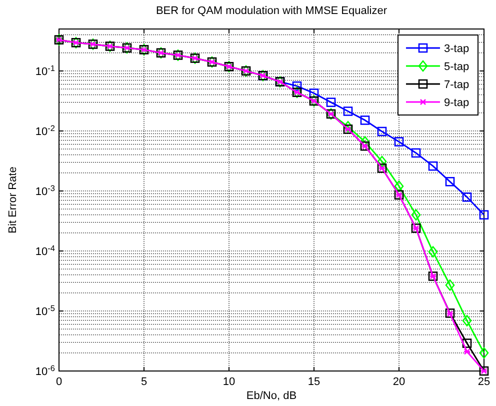 This screenshot has width=496, height=406. What do you see at coordinates (45, 310) in the screenshot?
I see `y-tick-label: 10$^{-5}$` at bounding box center [45, 310].